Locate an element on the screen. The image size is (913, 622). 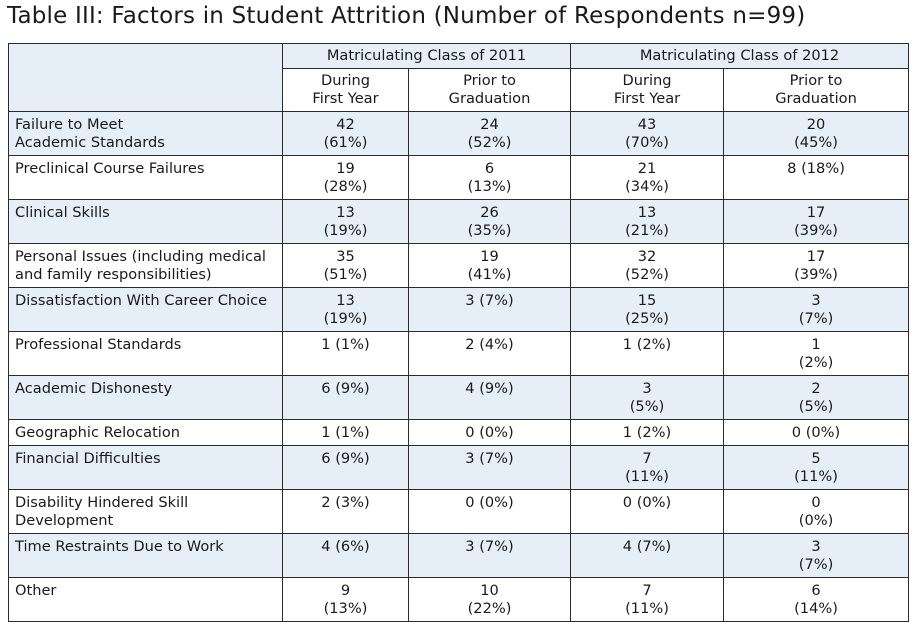
value-cell: 2 (4%) is located at coordinates (489, 353).